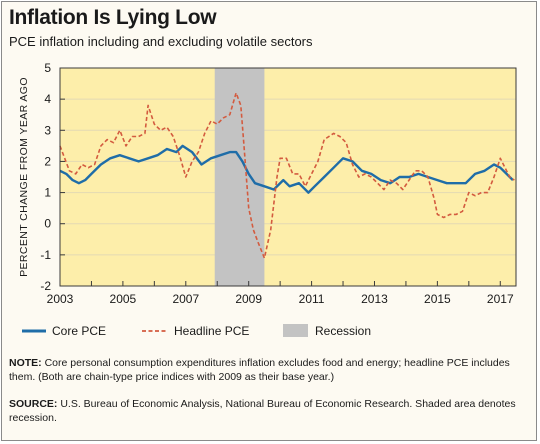  Describe the element at coordinates (47, 68) in the screenshot. I see `y-tick-label: 5` at that location.